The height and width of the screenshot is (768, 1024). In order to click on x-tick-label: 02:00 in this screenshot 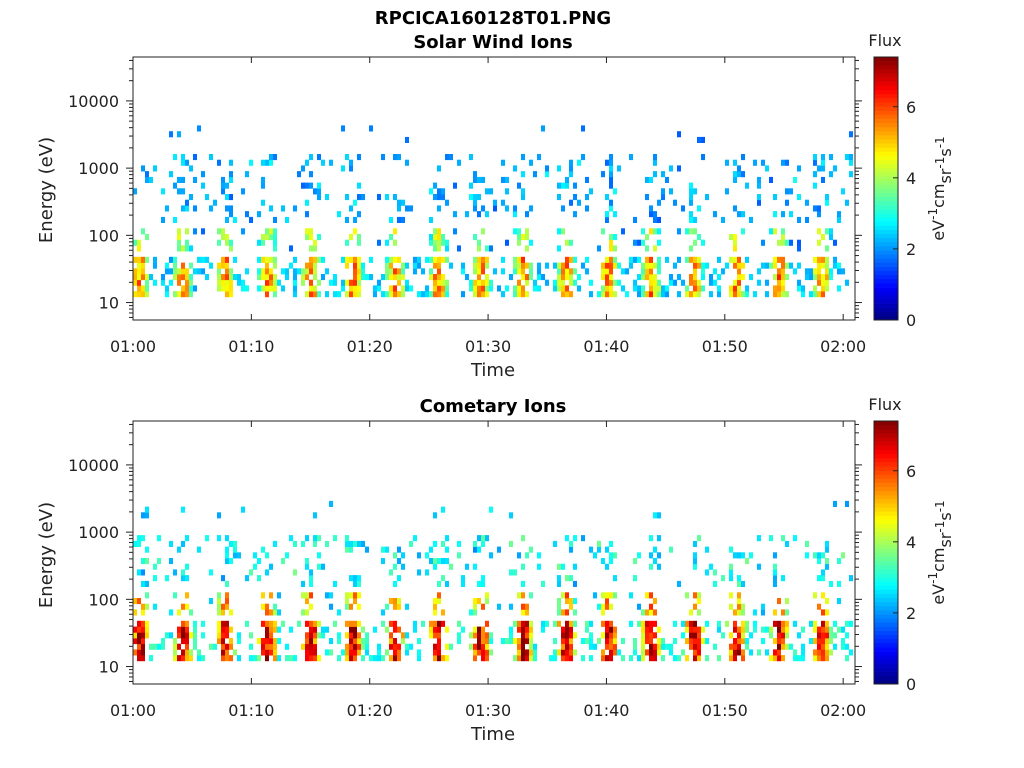, I will do `click(843, 710)`.